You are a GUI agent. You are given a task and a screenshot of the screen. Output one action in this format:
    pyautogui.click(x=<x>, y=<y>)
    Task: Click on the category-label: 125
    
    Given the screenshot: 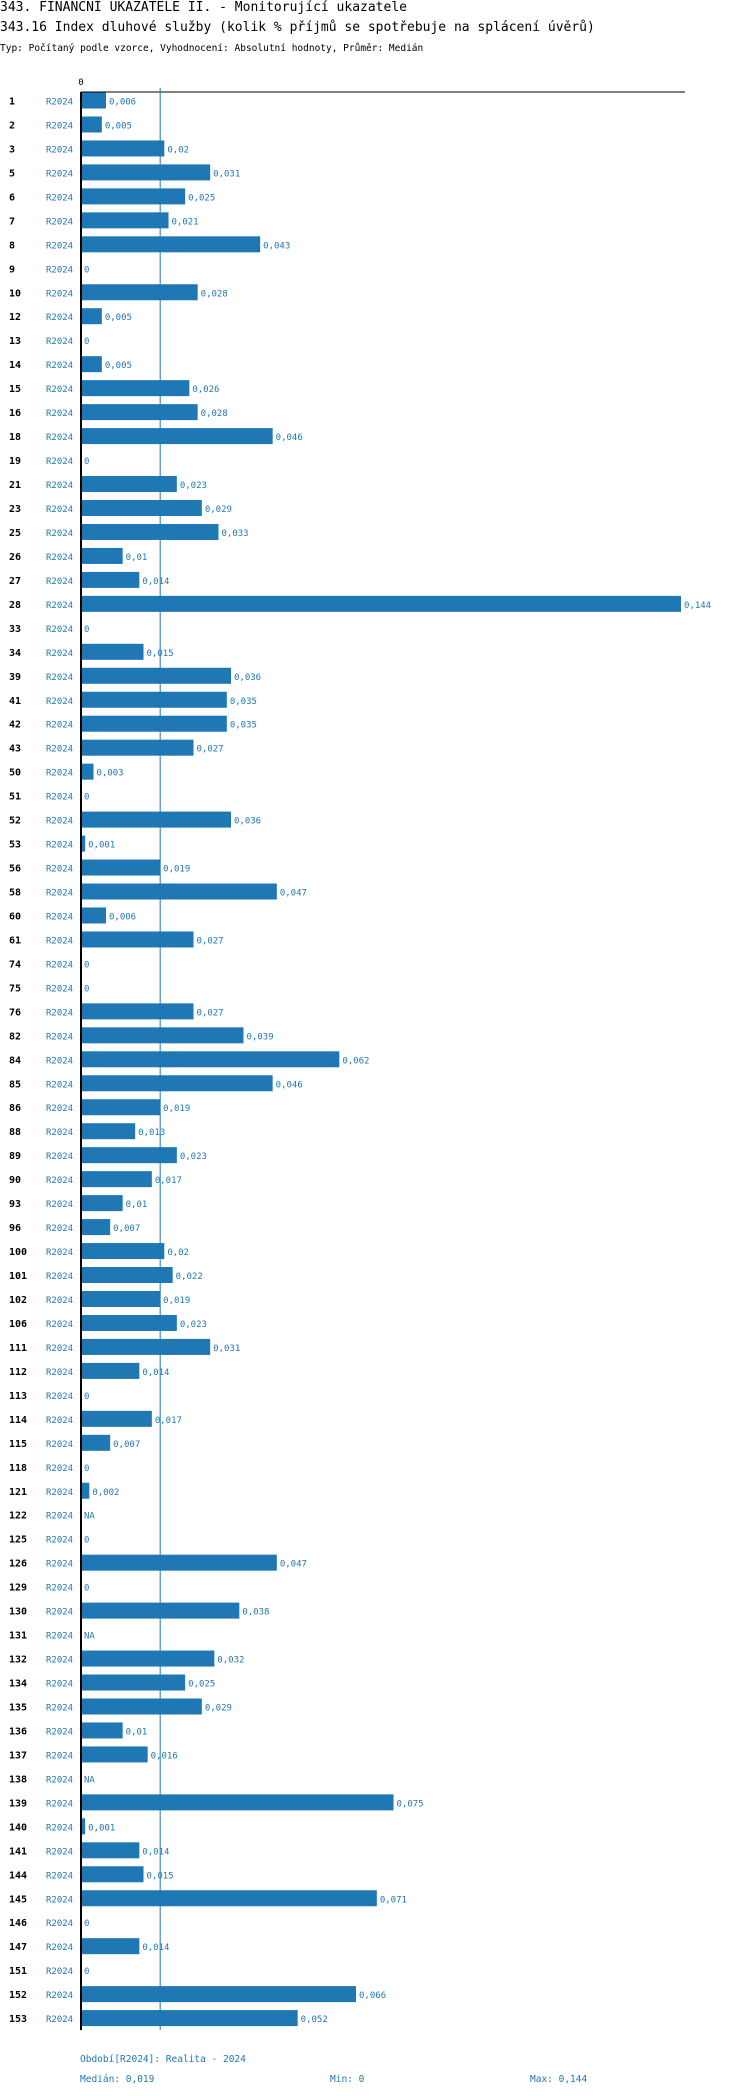 What is the action you would take?
    pyautogui.click(x=18, y=1540)
    